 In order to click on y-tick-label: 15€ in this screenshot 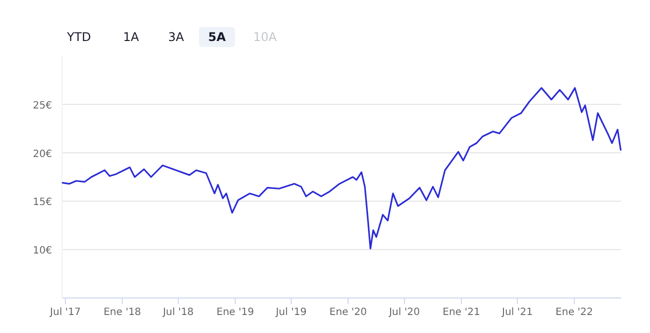, I will do `click(42, 202)`.